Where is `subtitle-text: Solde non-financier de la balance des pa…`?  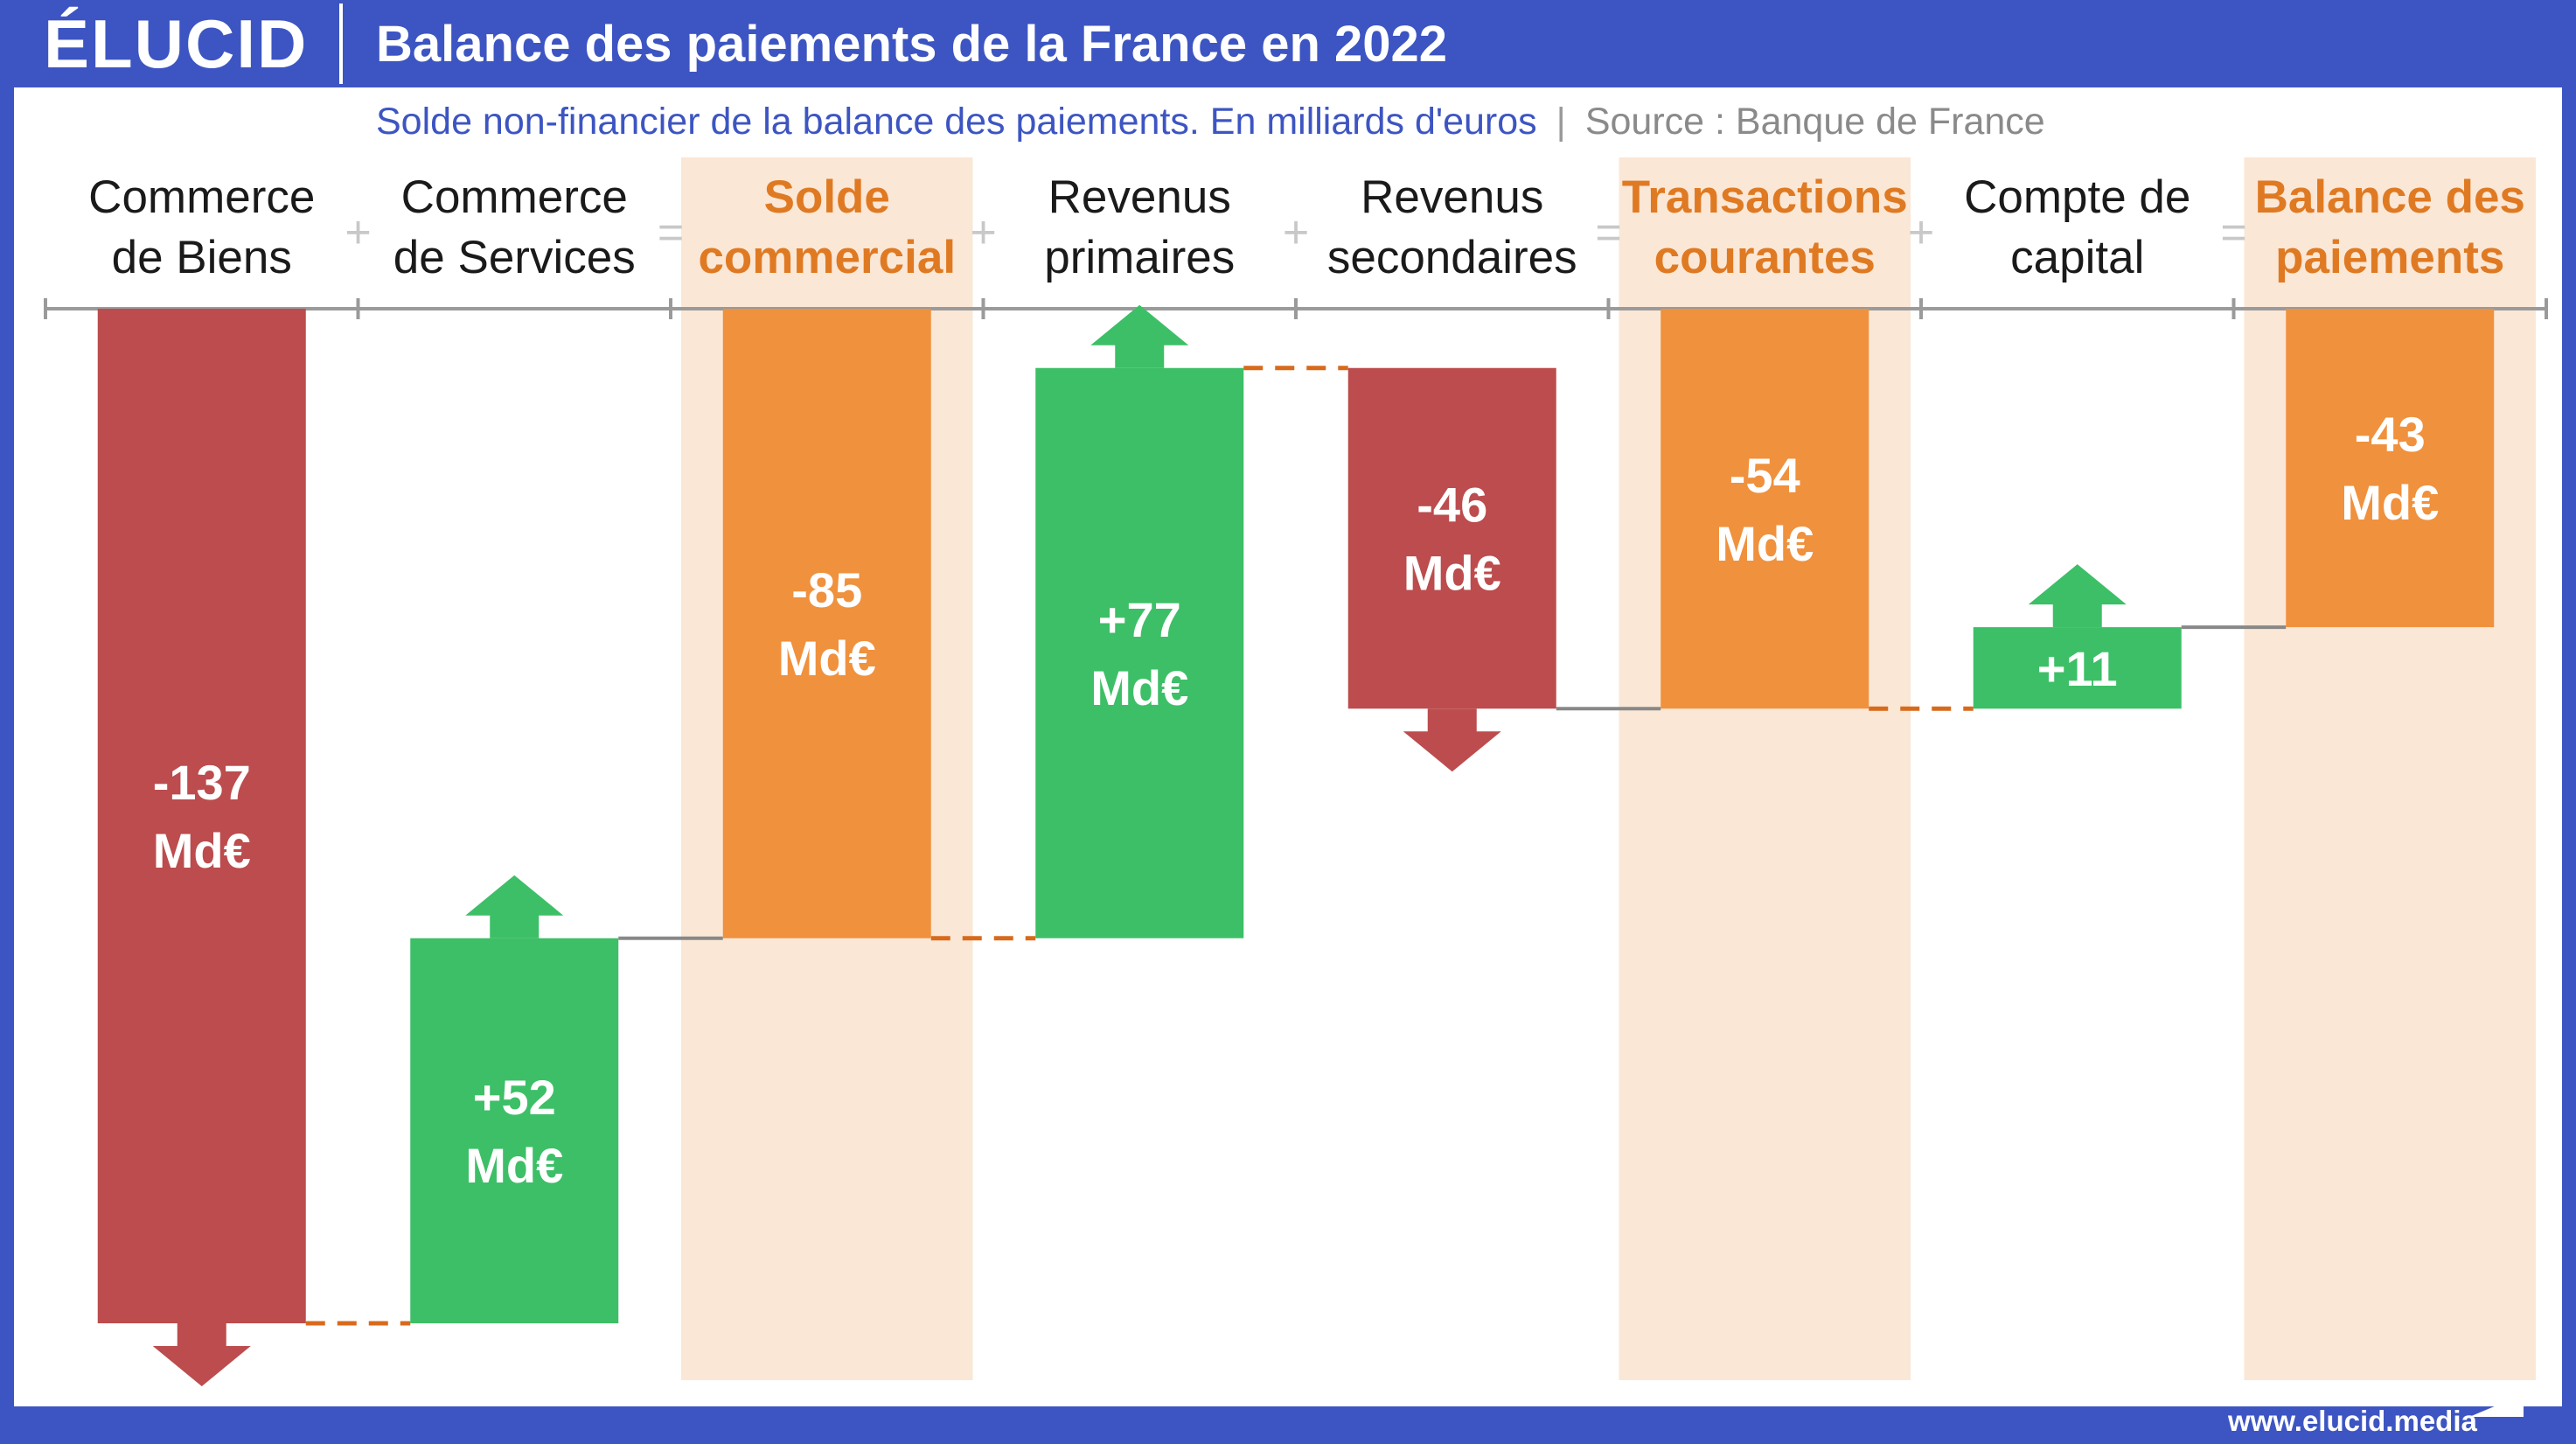 subtitle-text: Solde non-financier de la balance des pa… is located at coordinates (956, 122).